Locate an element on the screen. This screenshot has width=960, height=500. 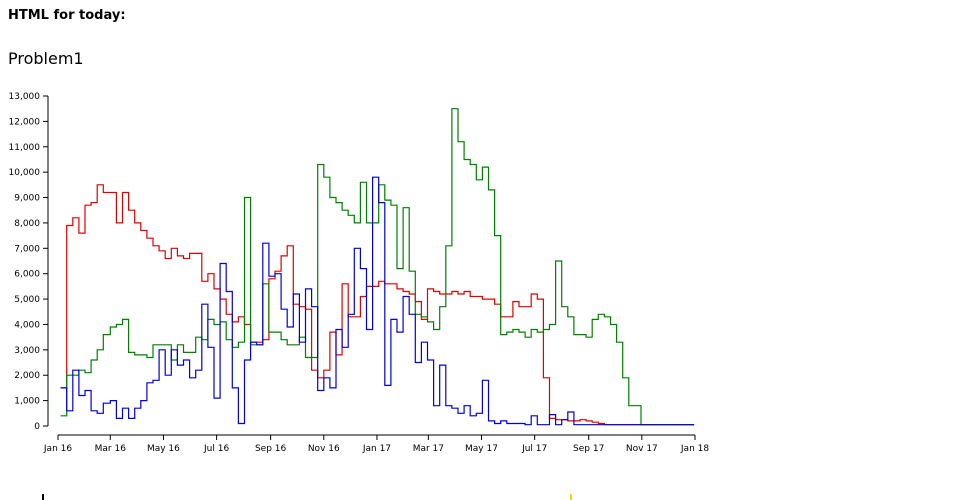
y-tick-label: 6,000 is located at coordinates (27, 275).